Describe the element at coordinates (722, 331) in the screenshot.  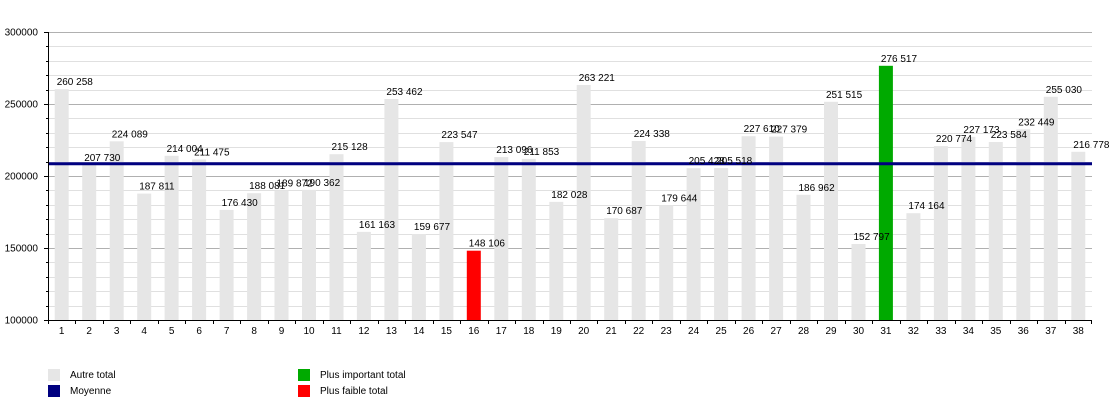
I see `x-tick-label: 25` at that location.